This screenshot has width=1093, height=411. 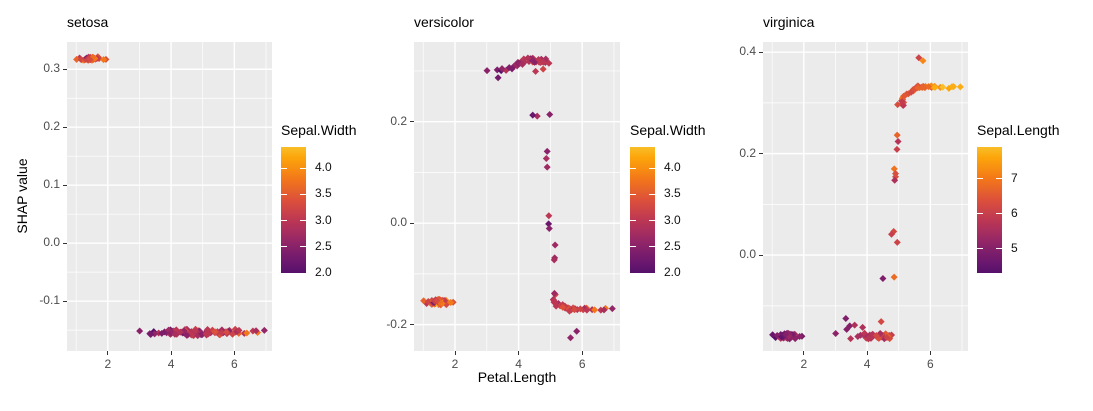 I want to click on legend-tick-label: 2.5, so click(x=323, y=245).